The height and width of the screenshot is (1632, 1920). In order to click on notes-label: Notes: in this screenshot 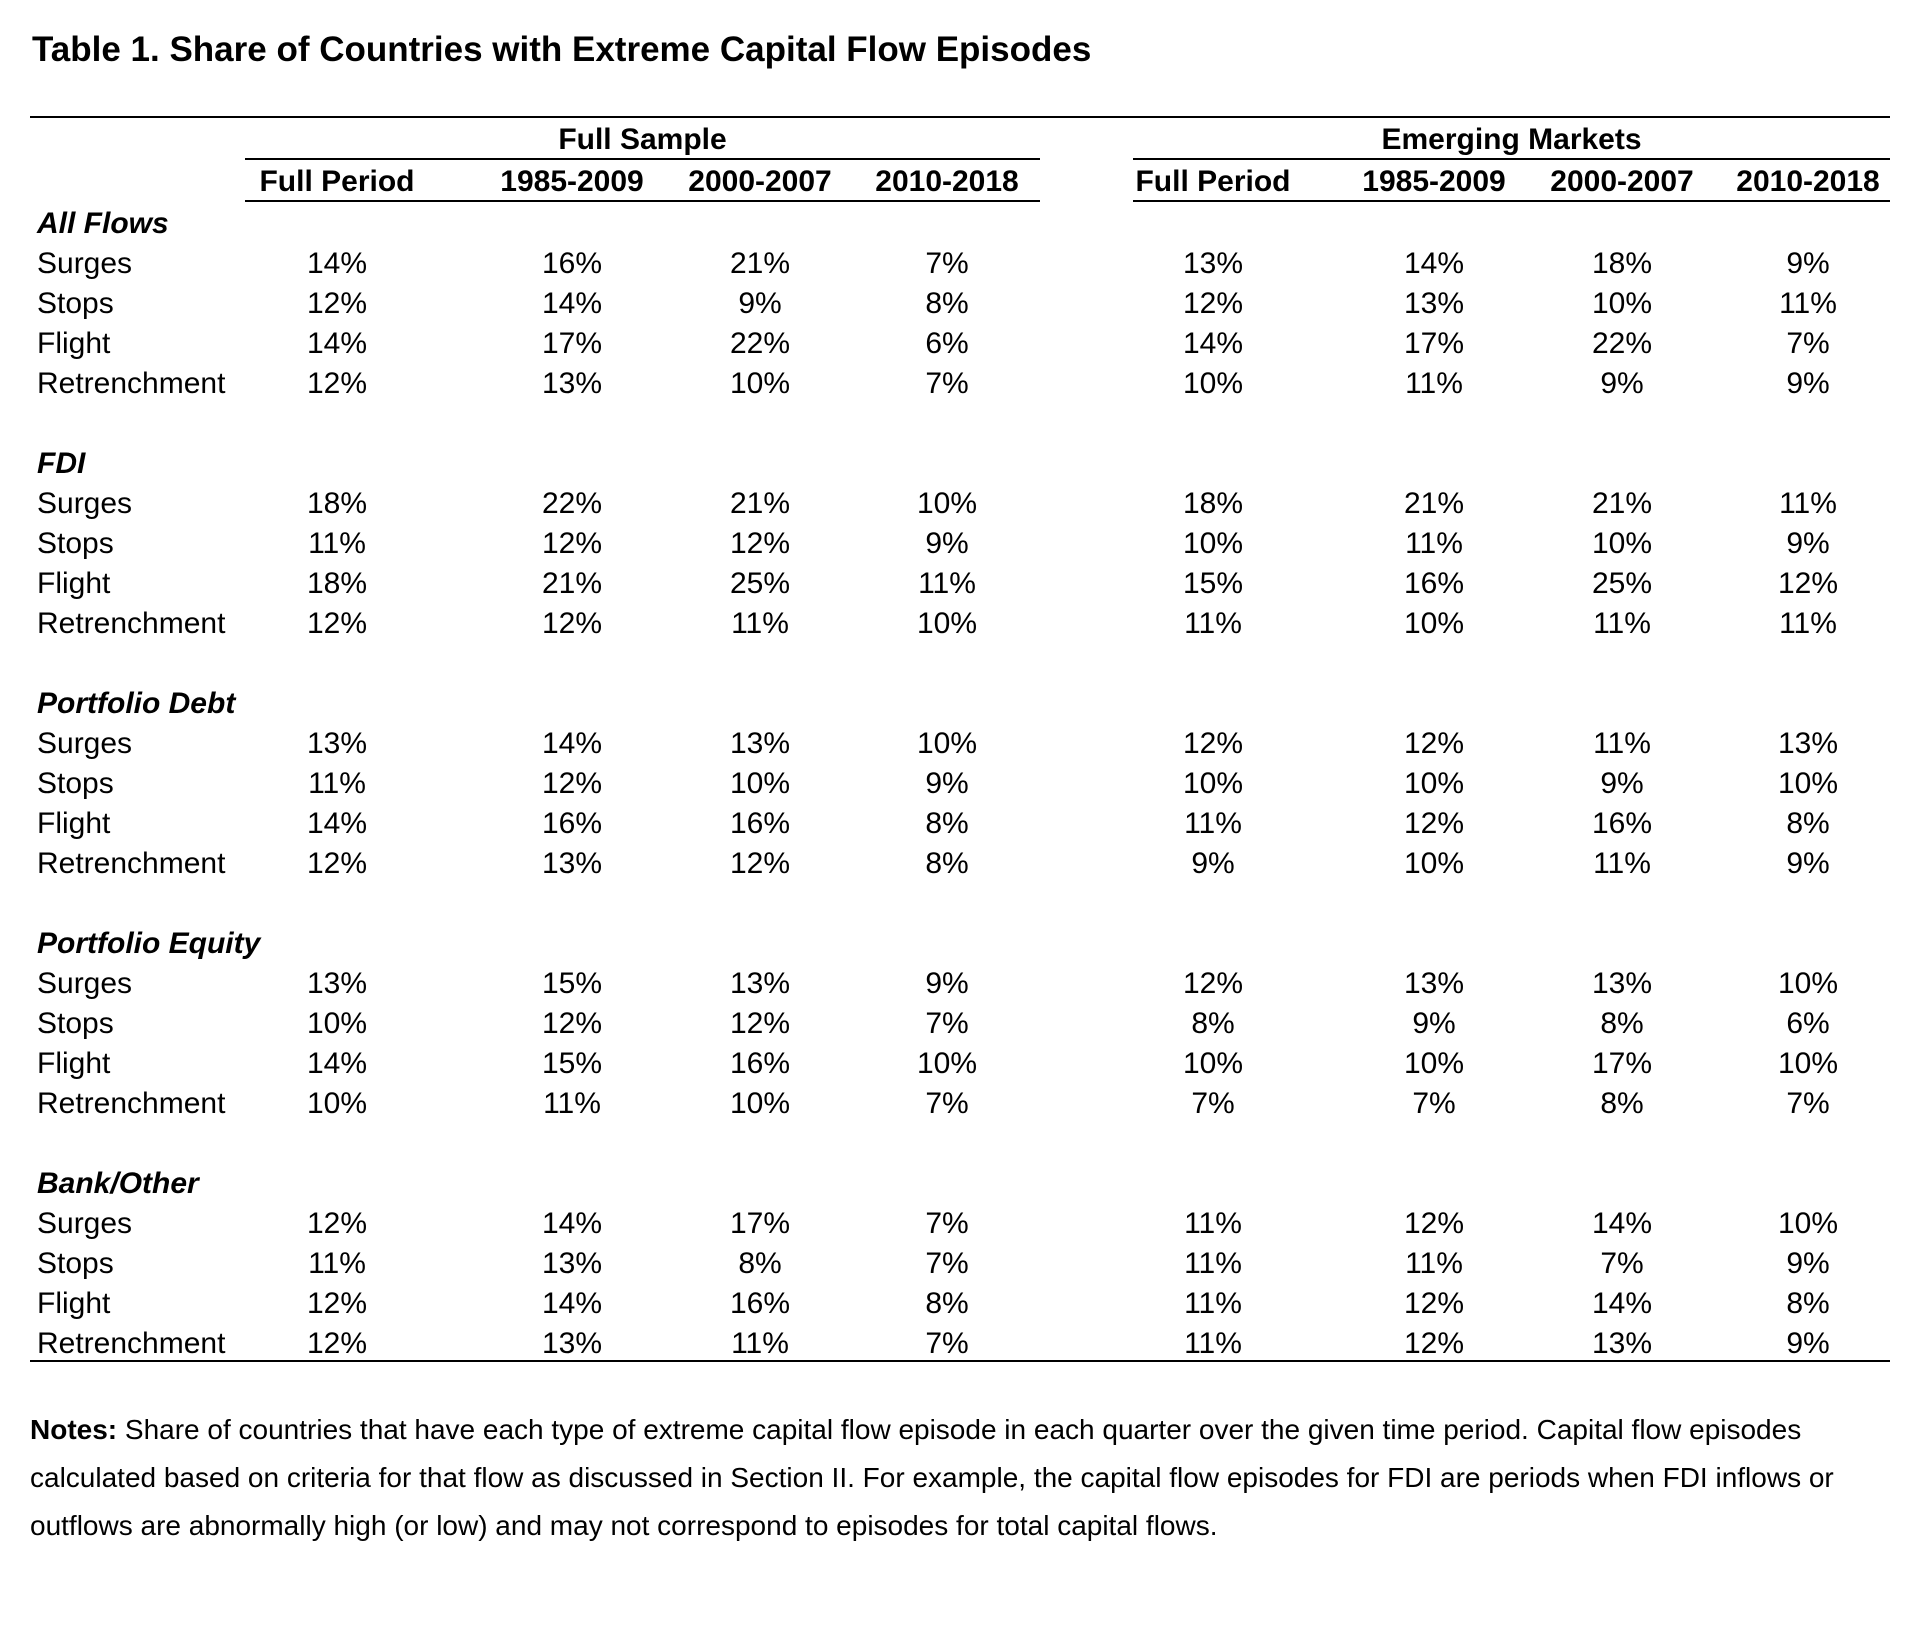, I will do `click(74, 1429)`.